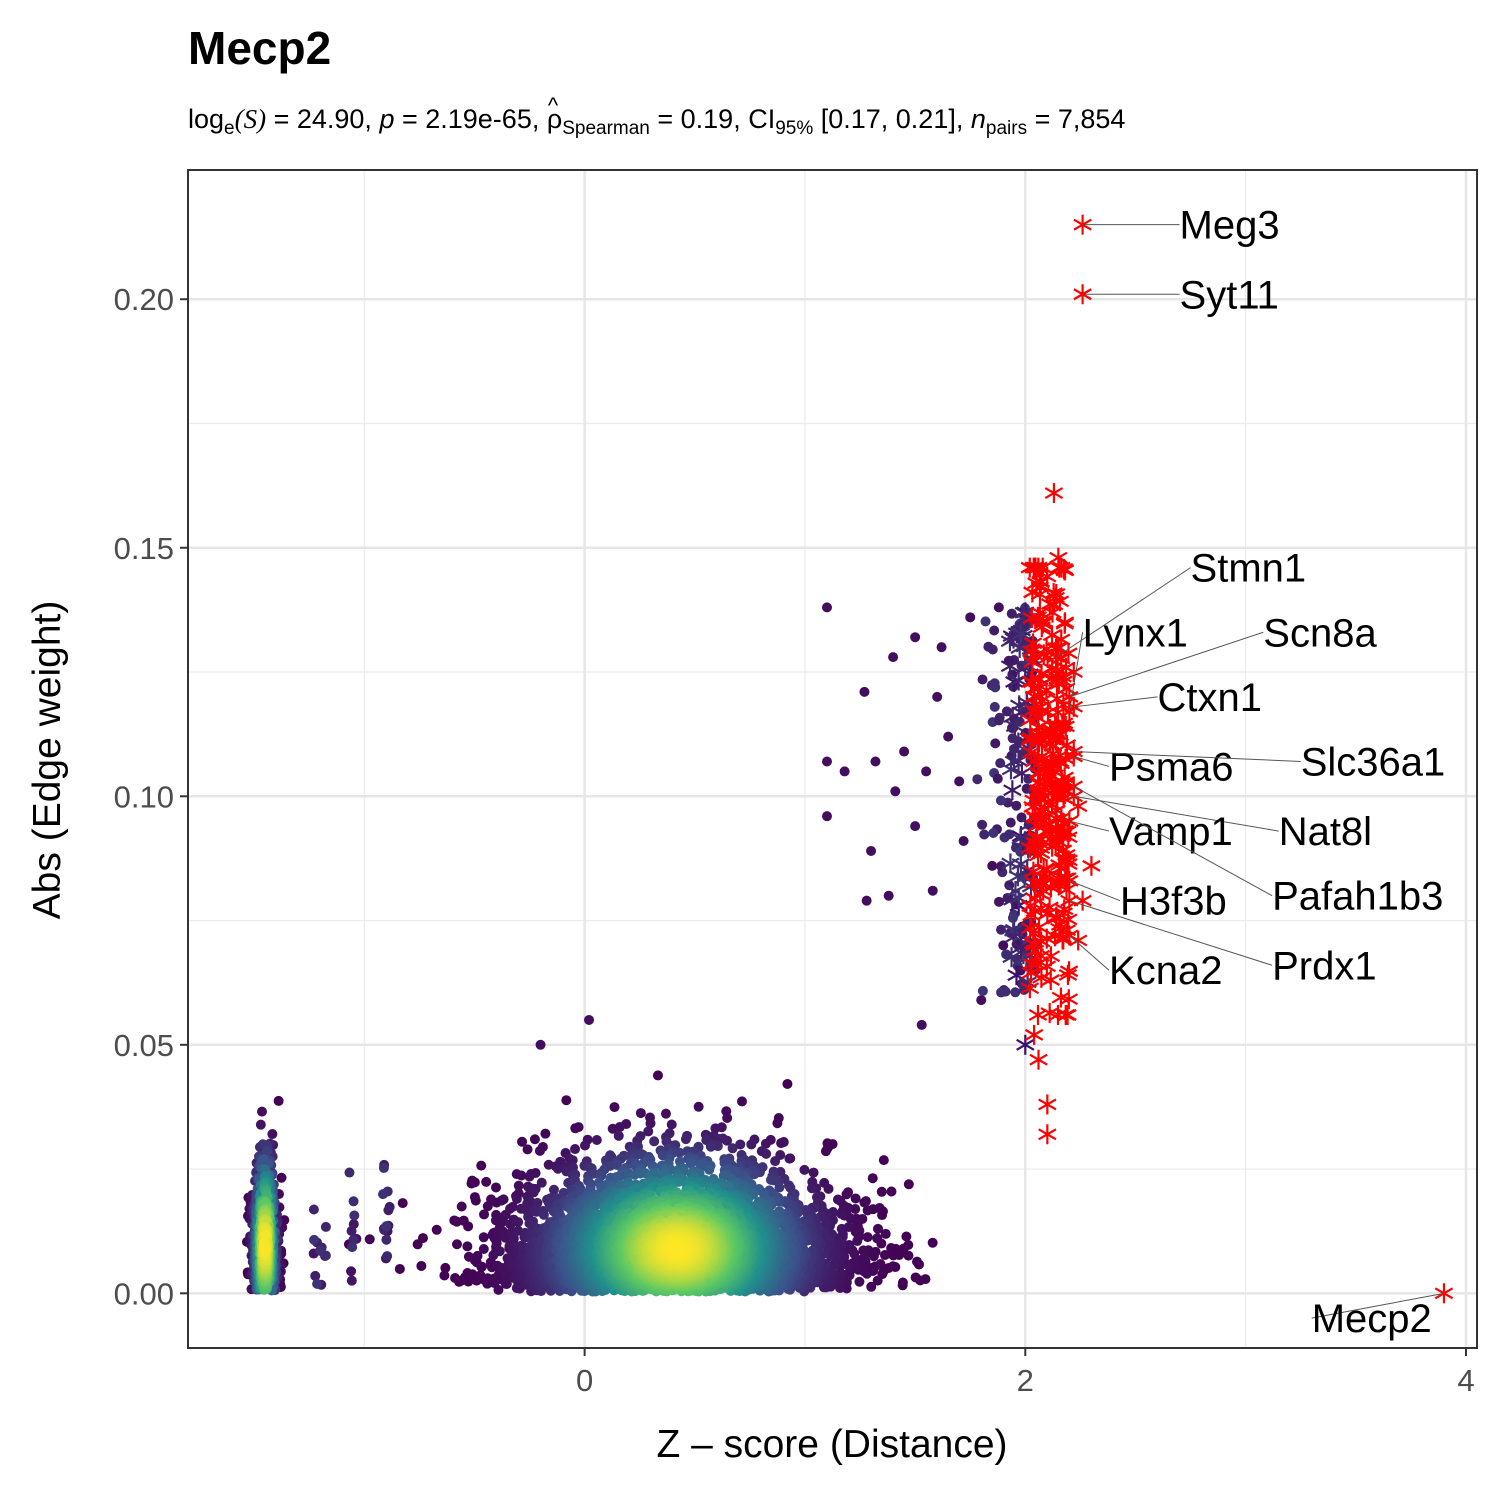 The height and width of the screenshot is (1505, 1500). What do you see at coordinates (259, 48) in the screenshot?
I see `chart-title: Mecp2` at bounding box center [259, 48].